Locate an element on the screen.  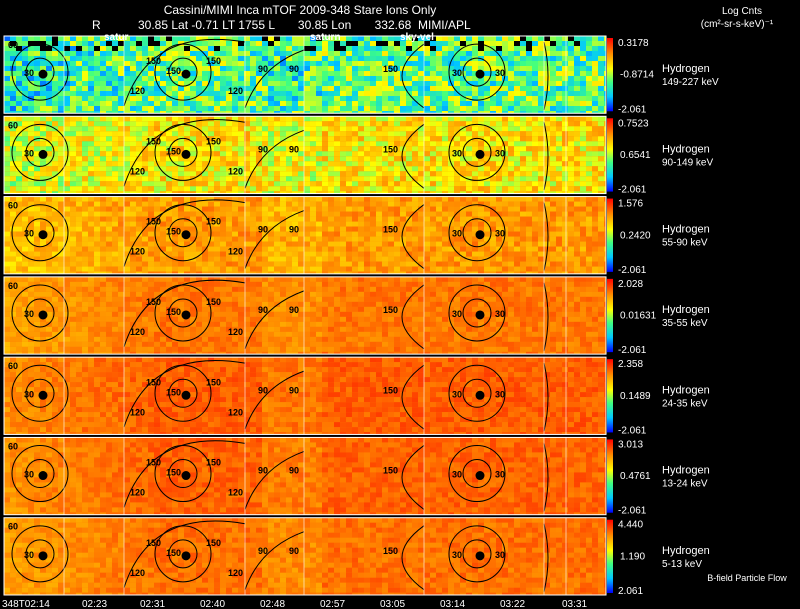
field-direction-dot is located at coordinates (480, 74).